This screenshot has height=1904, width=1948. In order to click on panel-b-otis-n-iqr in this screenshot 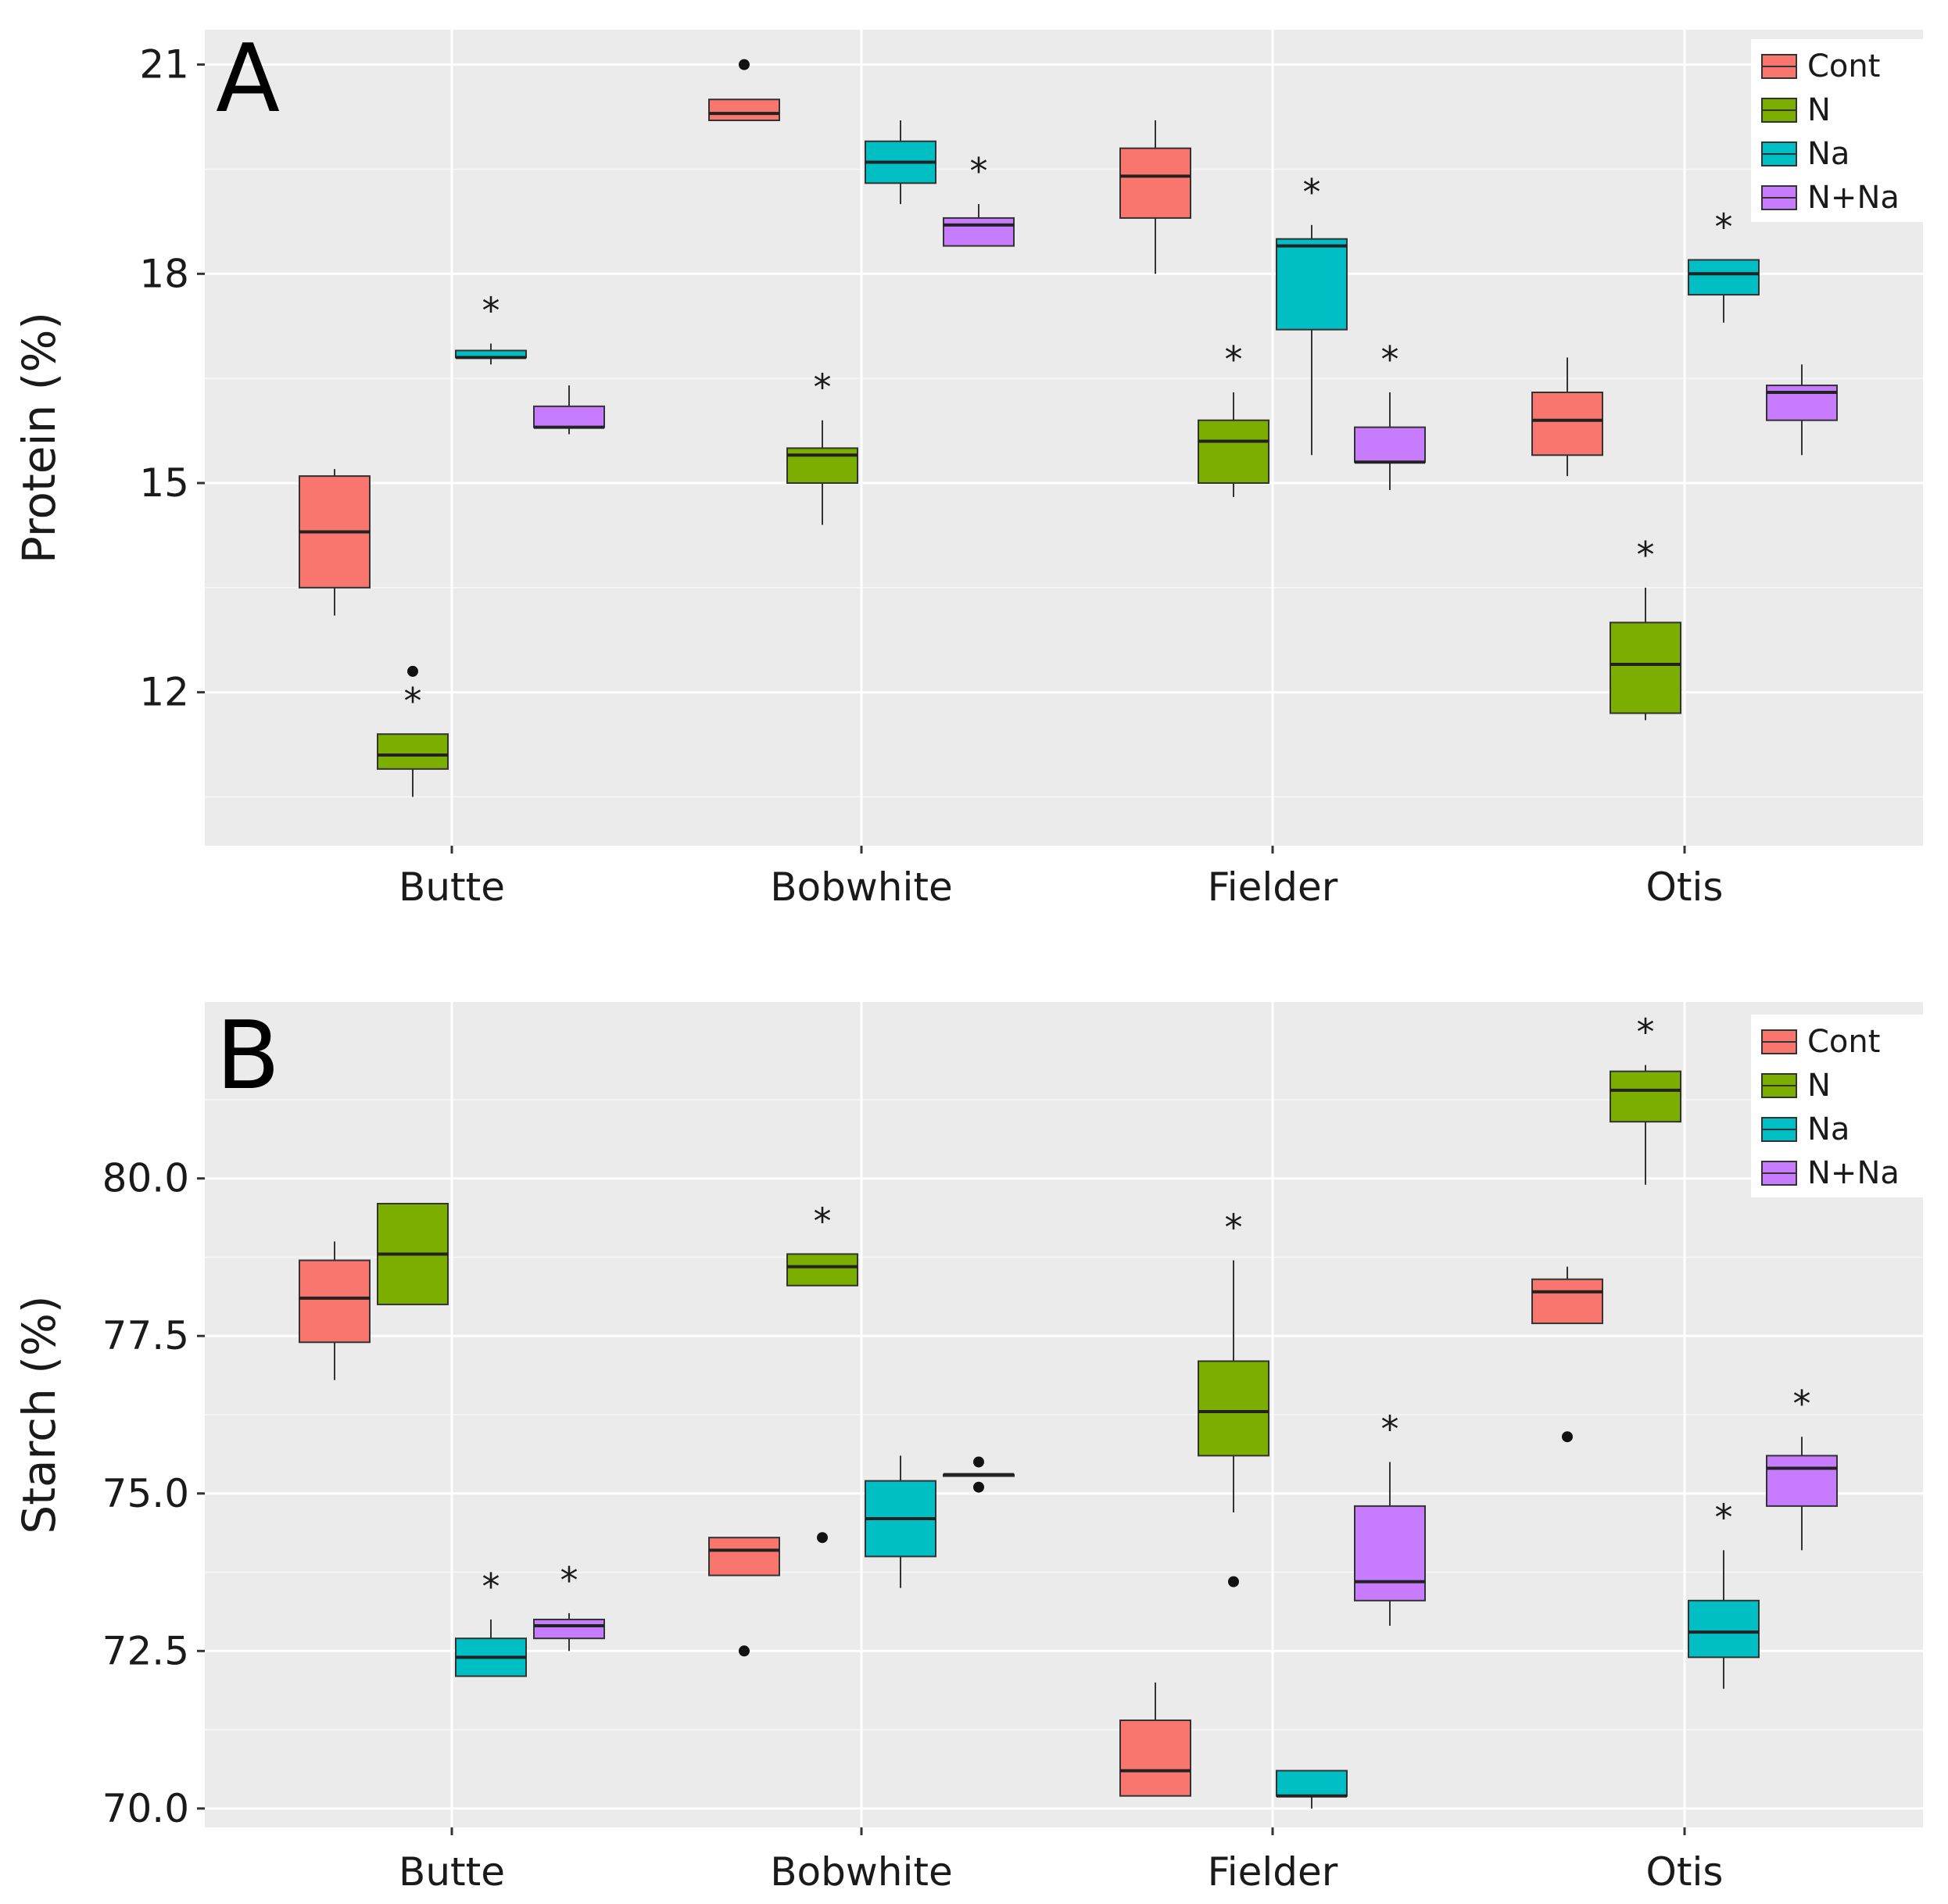, I will do `click(1645, 1096)`.